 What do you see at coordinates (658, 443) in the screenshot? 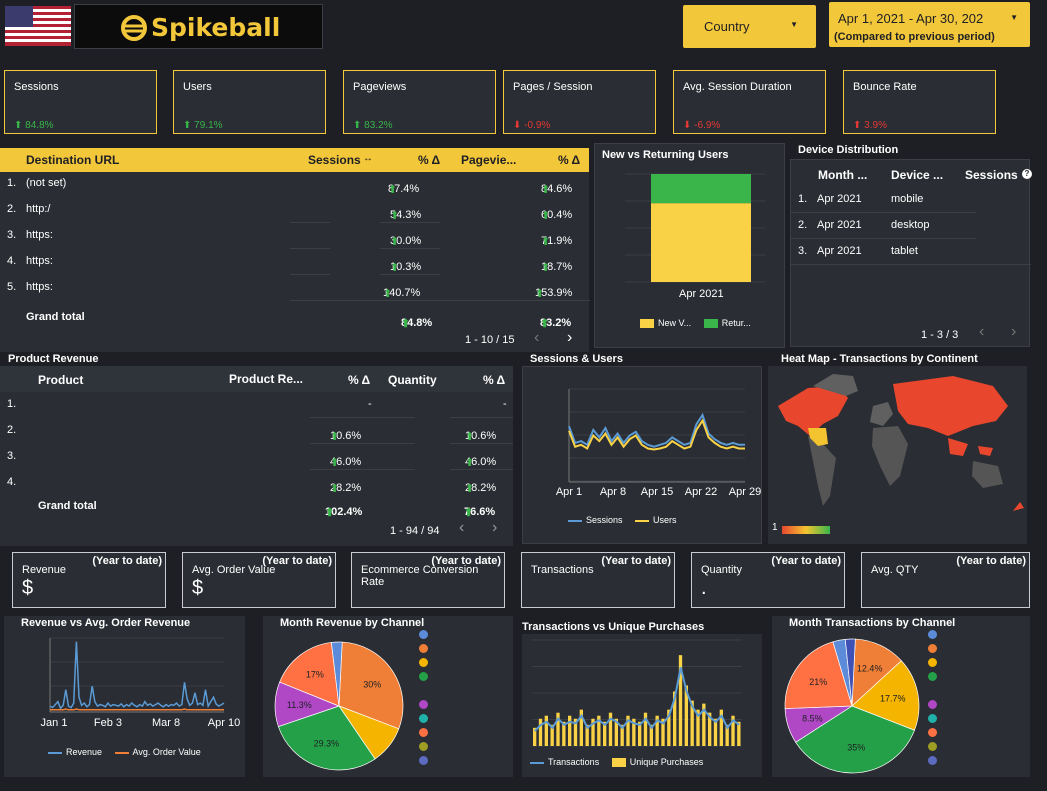
I see `line-plot: Apr 1 Apr 8 Apr 15 Apr 22 Apr 29` at bounding box center [658, 443].